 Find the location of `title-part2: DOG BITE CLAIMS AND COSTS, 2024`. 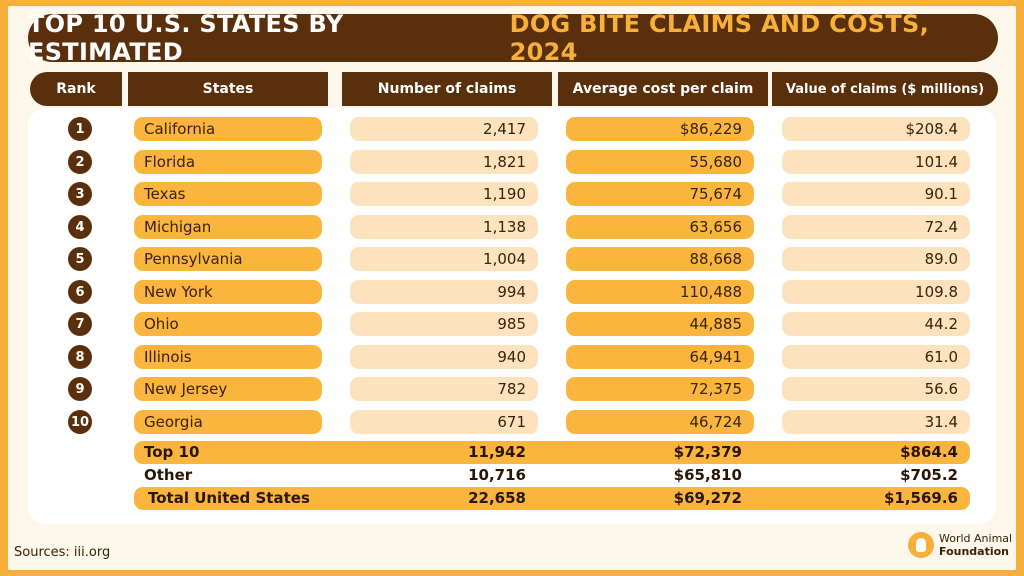

title-part2: DOG BITE CLAIMS AND COSTS, 2024 is located at coordinates (719, 38).